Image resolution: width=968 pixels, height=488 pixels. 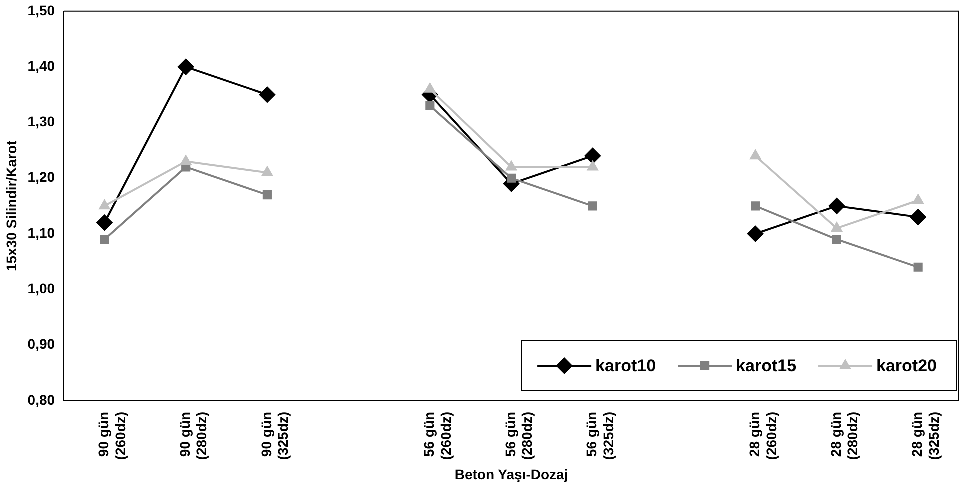 What do you see at coordinates (42, 122) in the screenshot?
I see `y-tick-label: 1,30` at bounding box center [42, 122].